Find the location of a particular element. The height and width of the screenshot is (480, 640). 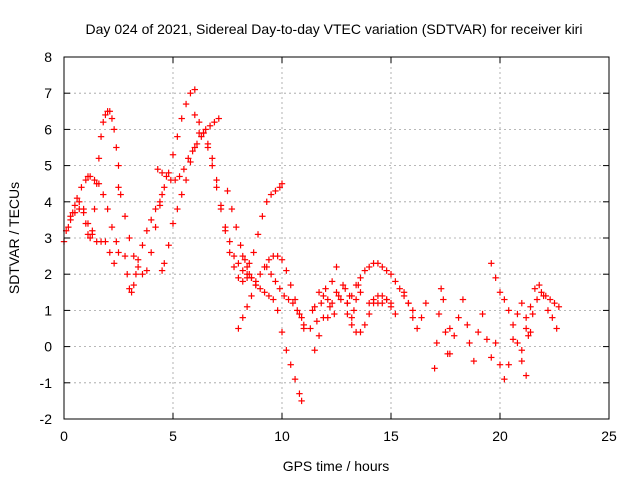

series-pass-s is located at coordinates (415, 310).